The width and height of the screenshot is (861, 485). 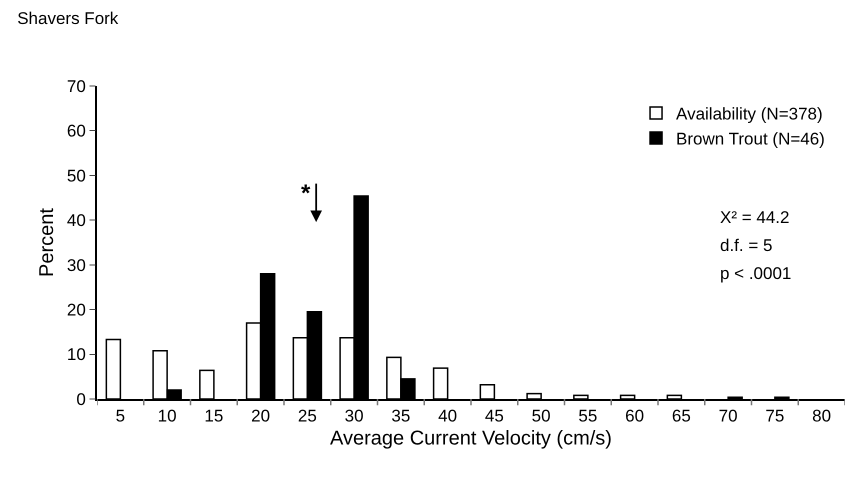 What do you see at coordinates (756, 273) in the screenshot?
I see `annotation: p < .0001` at bounding box center [756, 273].